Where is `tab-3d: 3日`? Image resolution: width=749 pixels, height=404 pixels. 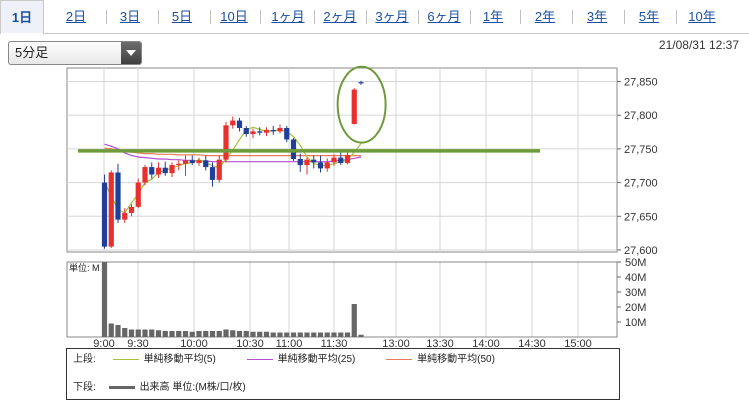
tab-3d: 3日 is located at coordinates (130, 16).